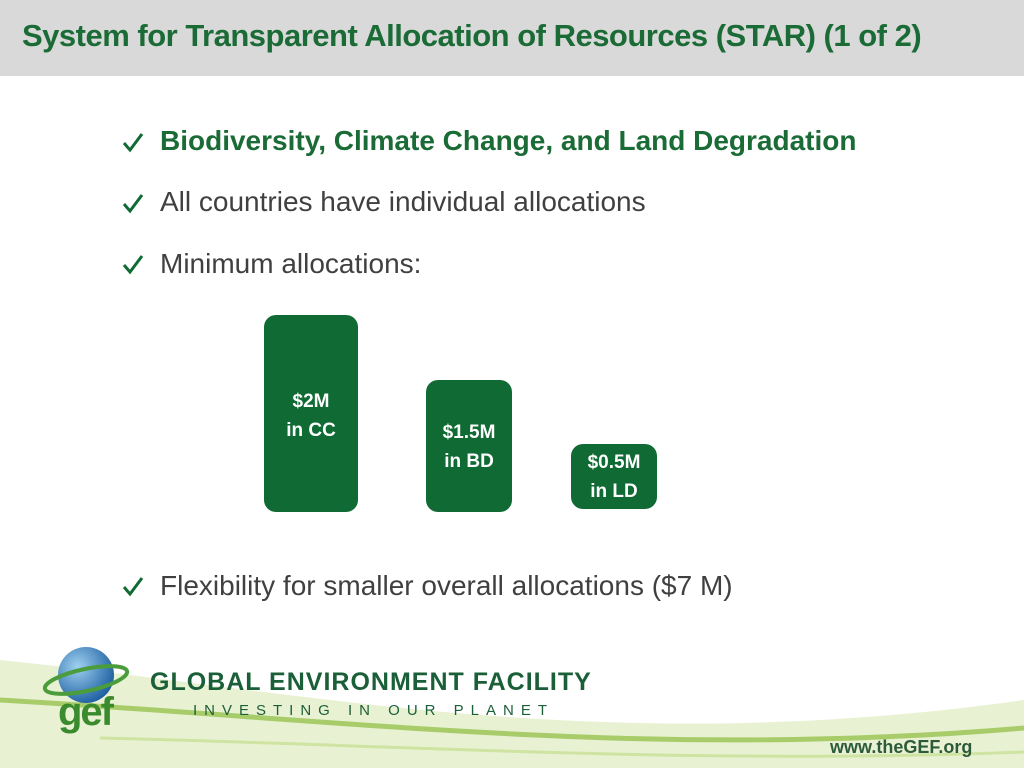  I want to click on box-label: in CC, so click(311, 430).